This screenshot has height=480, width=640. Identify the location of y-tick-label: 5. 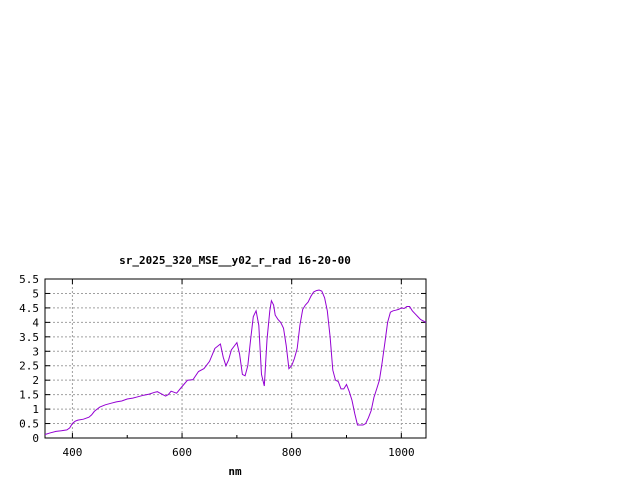
(35, 293).